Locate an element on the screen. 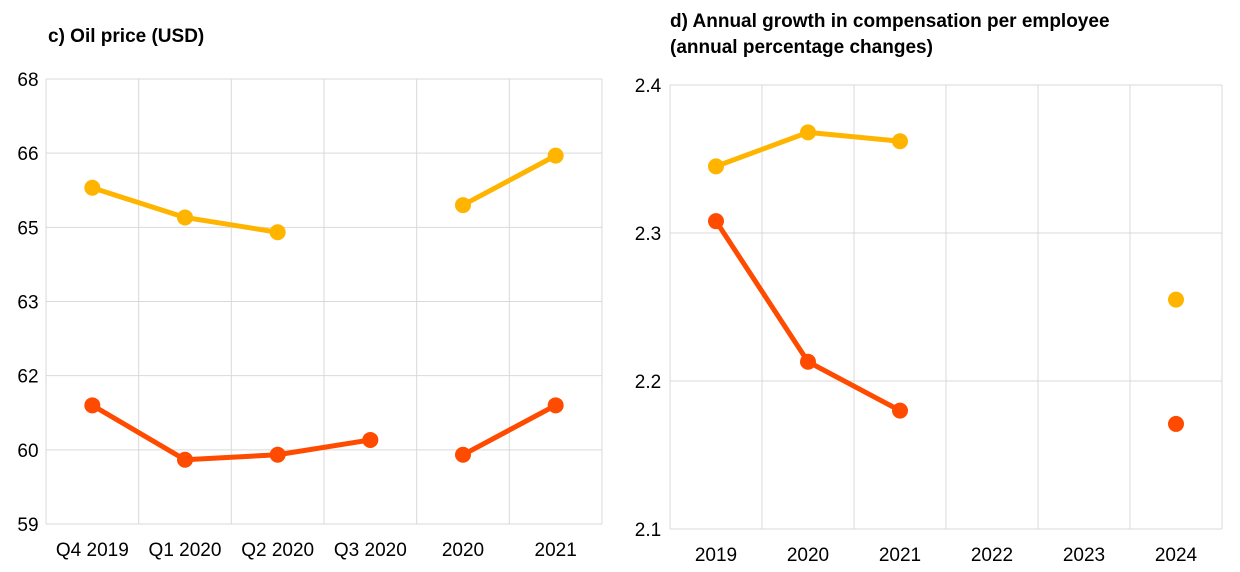  chart-c-ytick-label: 62 is located at coordinates (27, 377).